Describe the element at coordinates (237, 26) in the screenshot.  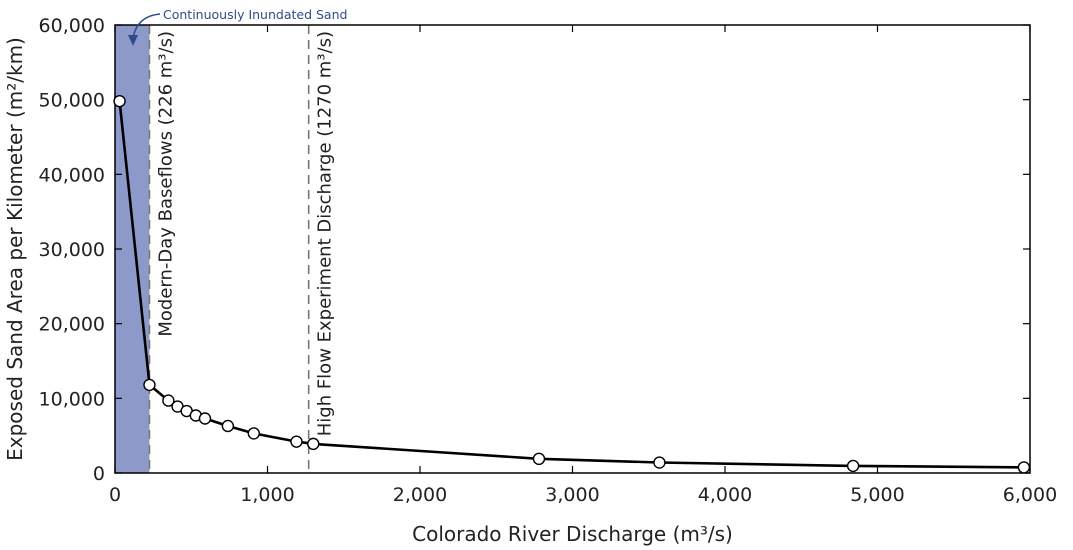
I see `annotation-layer: Continuously Inundated Sand` at that location.